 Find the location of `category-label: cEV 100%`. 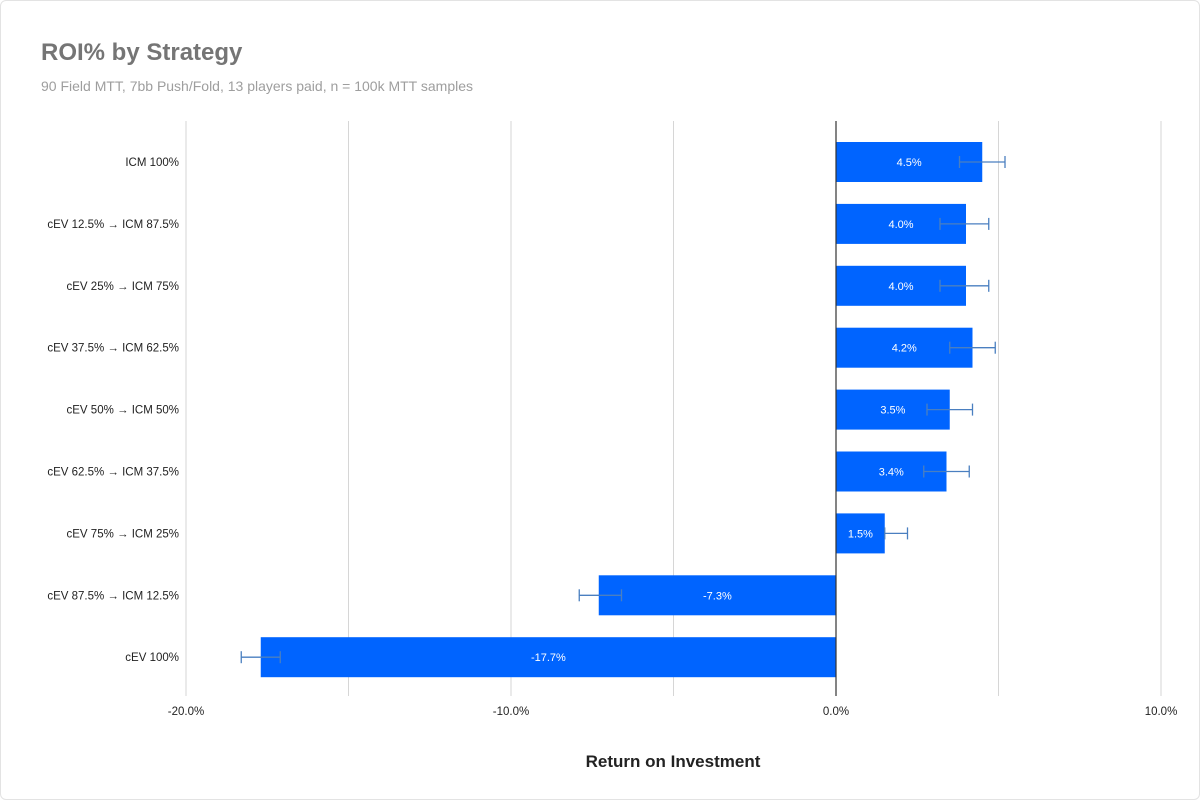

category-label: cEV 100% is located at coordinates (152, 658).